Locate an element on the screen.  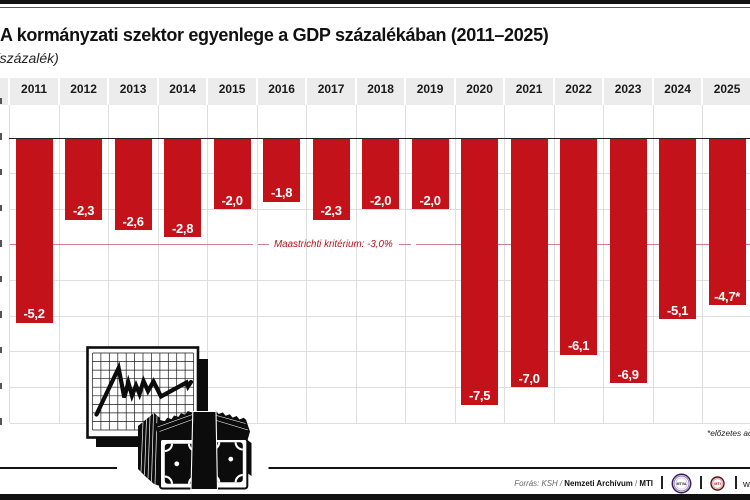
svg-text: MTI is located at coordinates (717, 484).